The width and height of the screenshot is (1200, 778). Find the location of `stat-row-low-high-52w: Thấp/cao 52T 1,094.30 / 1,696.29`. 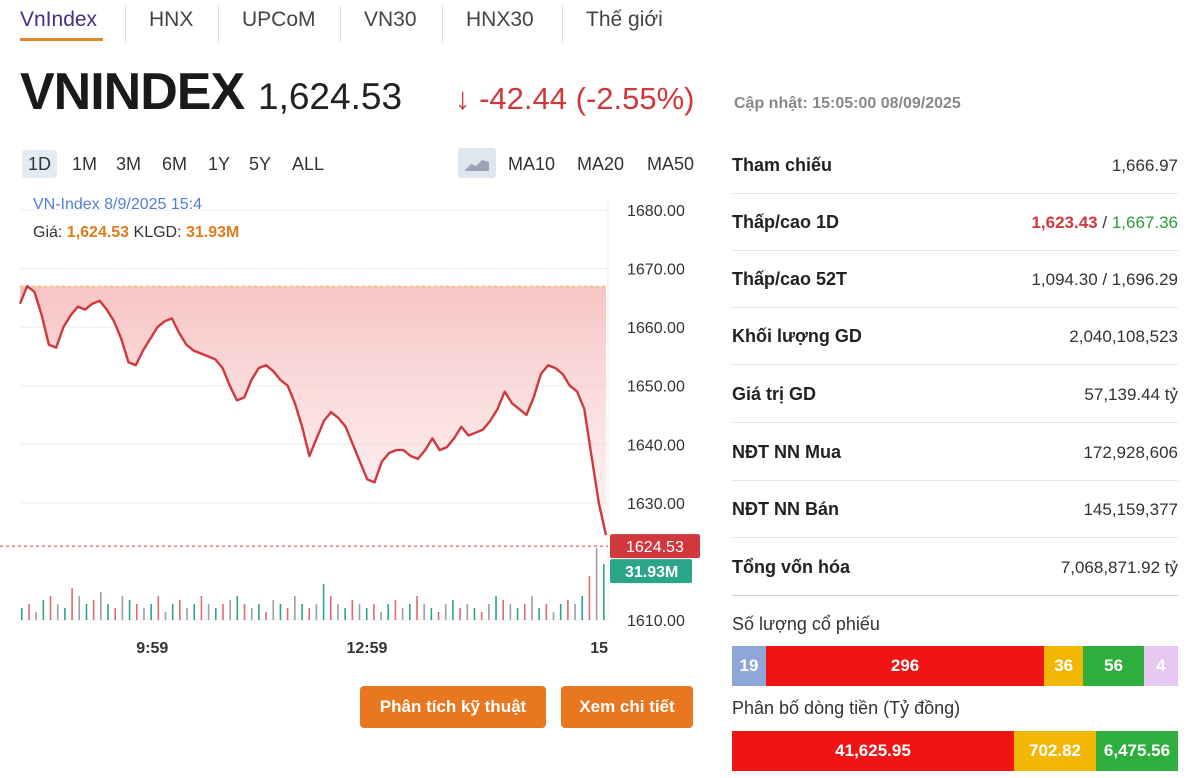

stat-row-low-high-52w: Thấp/cao 52T 1,094.30 / 1,696.29 is located at coordinates (955, 279).